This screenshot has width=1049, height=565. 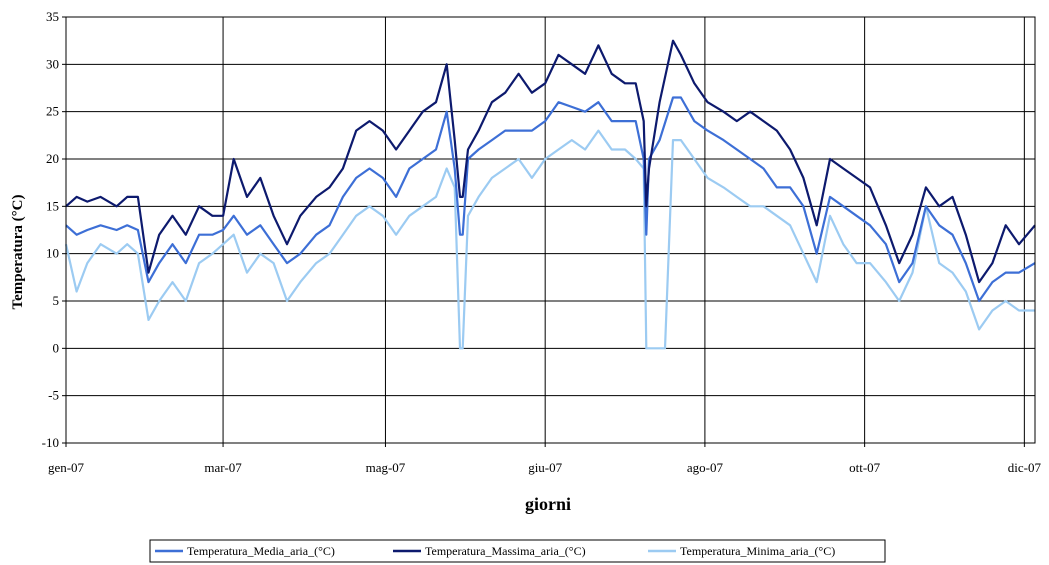 What do you see at coordinates (505, 551) in the screenshot?
I see `legend-entry-label: Temperatura_Massima_aria_(°C)` at bounding box center [505, 551].